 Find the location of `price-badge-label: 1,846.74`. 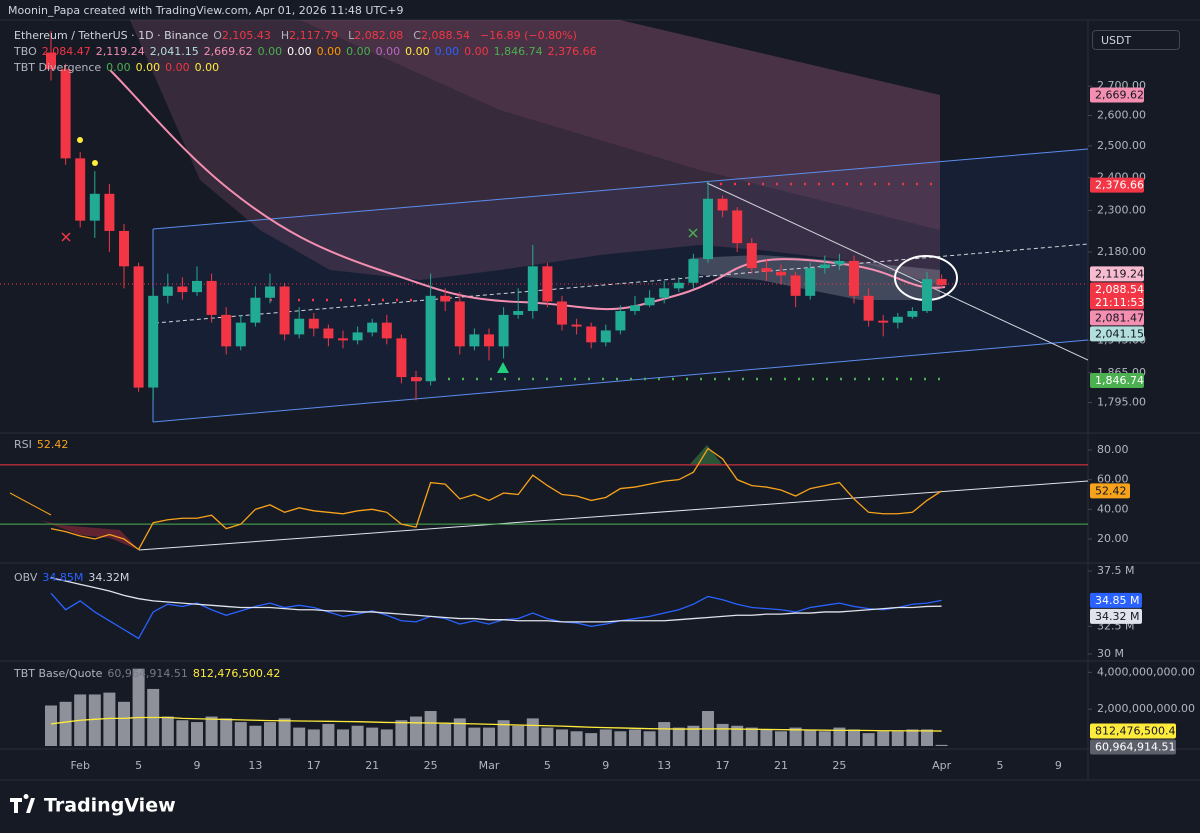

price-badge-label: 1,846.74 is located at coordinates (1119, 380).